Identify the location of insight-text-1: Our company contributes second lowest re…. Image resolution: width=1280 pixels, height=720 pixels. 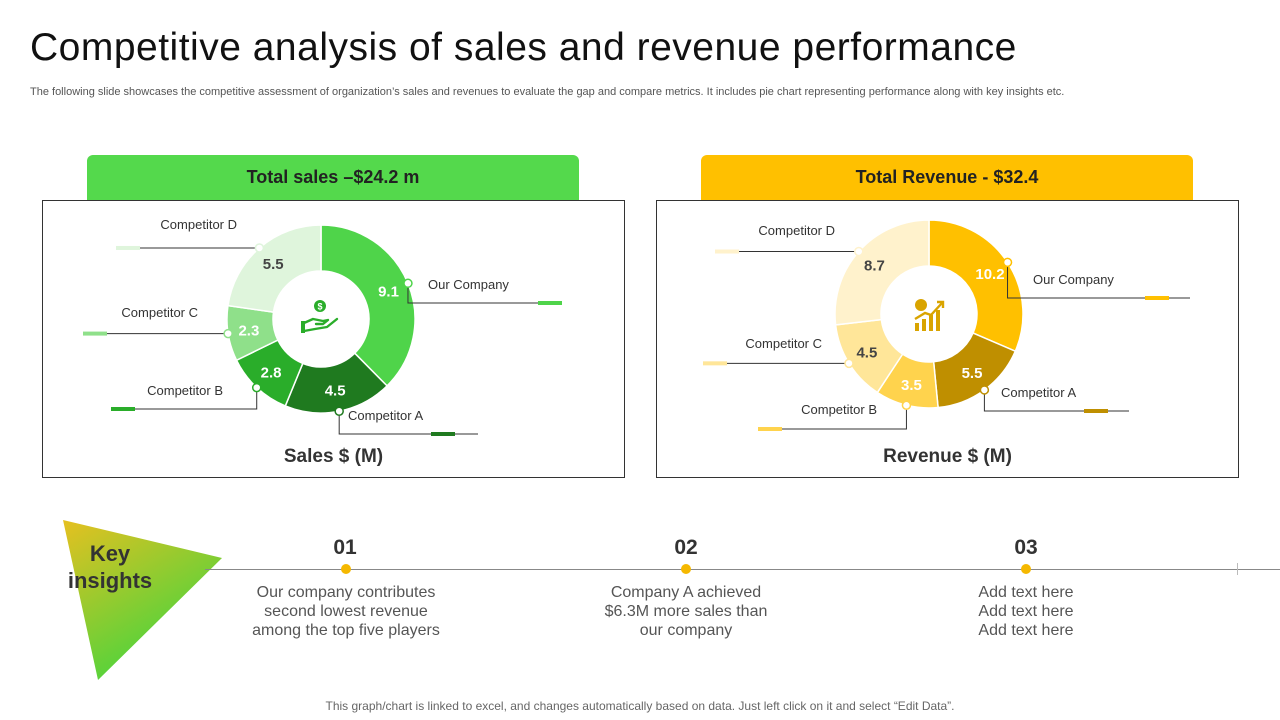
(346, 611).